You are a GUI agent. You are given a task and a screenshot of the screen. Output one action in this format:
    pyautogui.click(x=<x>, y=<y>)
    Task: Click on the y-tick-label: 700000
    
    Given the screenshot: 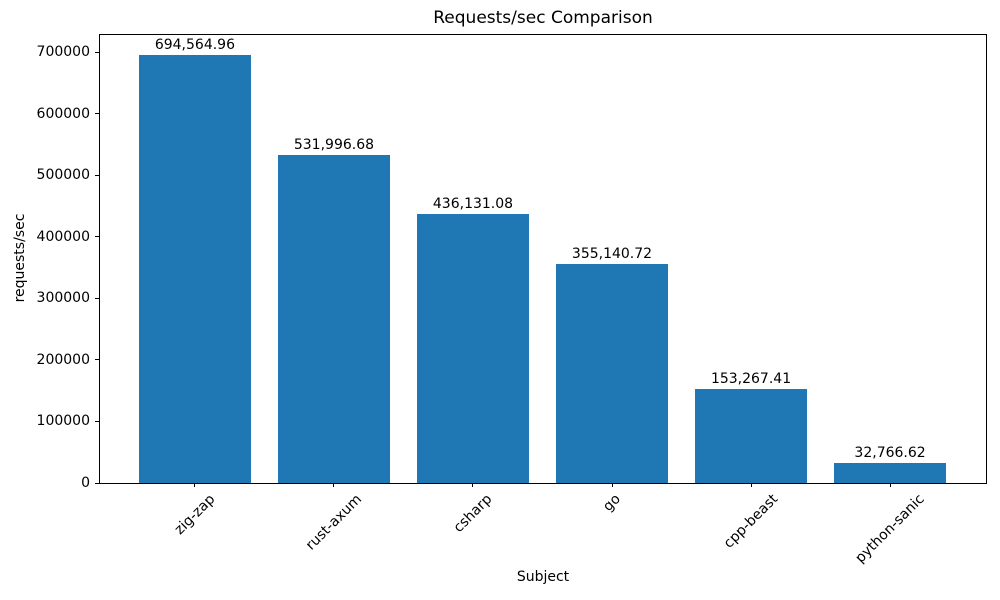 What is the action you would take?
    pyautogui.click(x=63, y=52)
    